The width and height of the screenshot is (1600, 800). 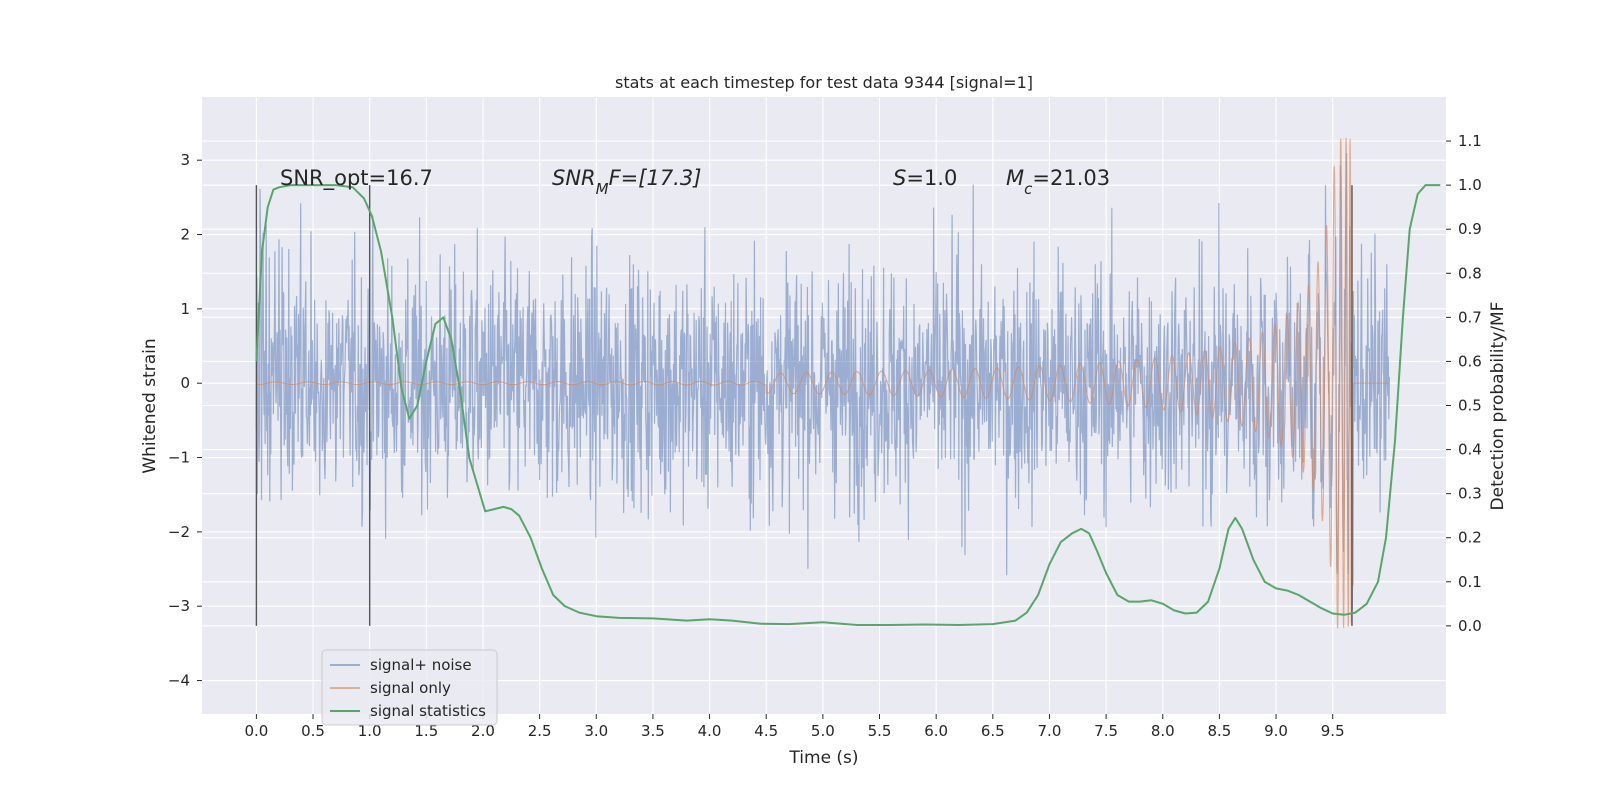 What do you see at coordinates (185, 383) in the screenshot?
I see `y-tick-label: 0` at bounding box center [185, 383].